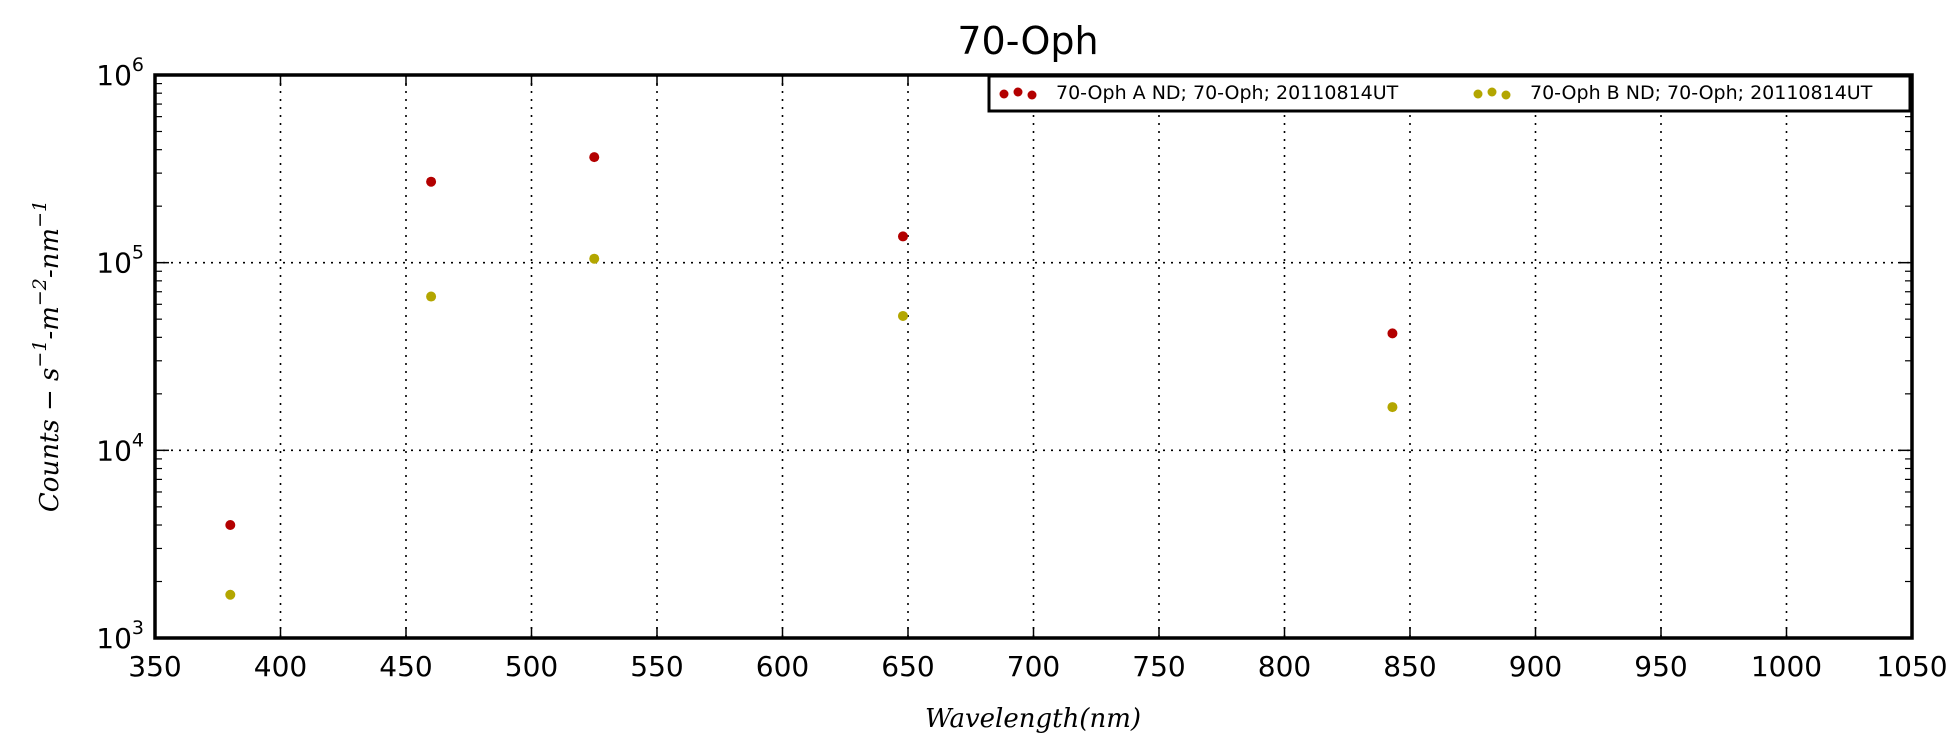 This screenshot has height=750, width=1950. What do you see at coordinates (1027, 41) in the screenshot?
I see `chart-title: 70-Oph` at bounding box center [1027, 41].